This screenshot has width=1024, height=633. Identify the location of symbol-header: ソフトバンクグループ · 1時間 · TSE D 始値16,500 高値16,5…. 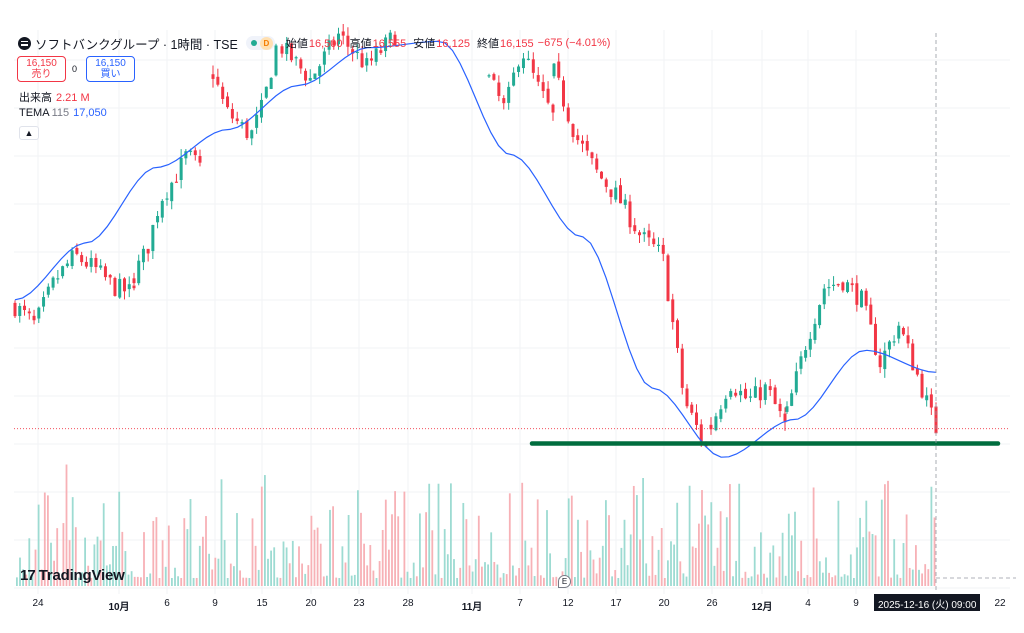
(314, 43).